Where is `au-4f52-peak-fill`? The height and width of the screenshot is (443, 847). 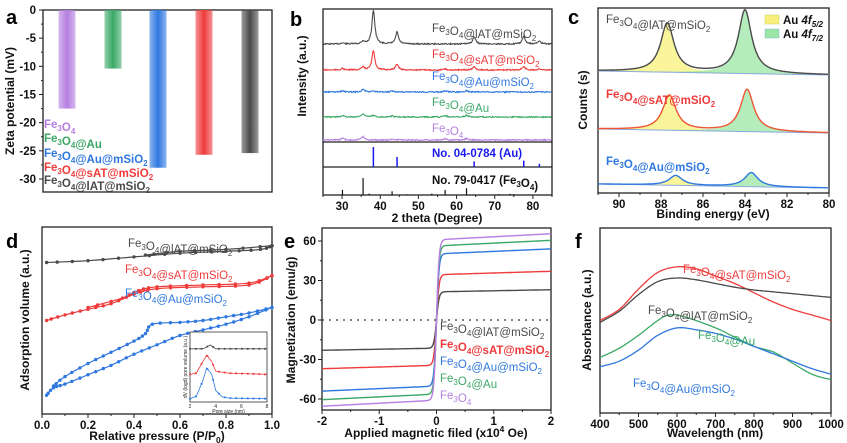
au-4f52-peak-fill is located at coordinates (713, 114).